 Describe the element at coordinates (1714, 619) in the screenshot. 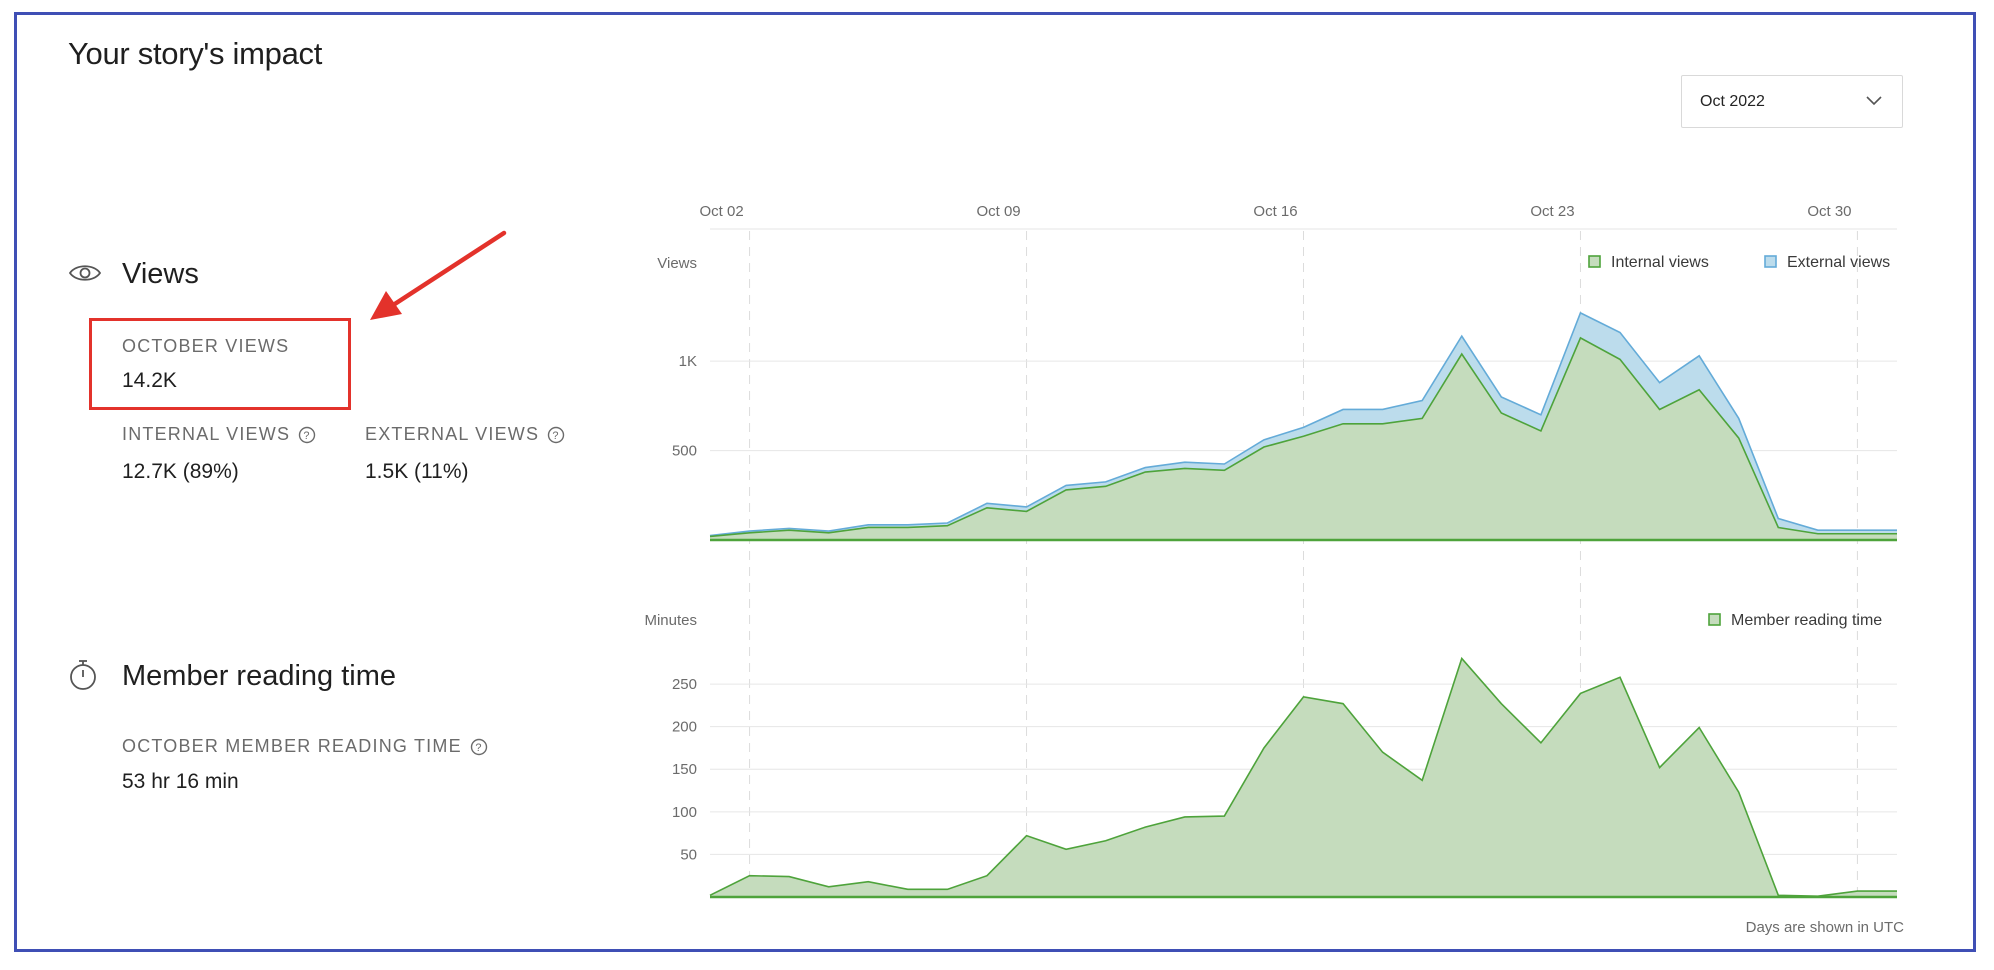

I see `legend-swatch-reading` at that location.